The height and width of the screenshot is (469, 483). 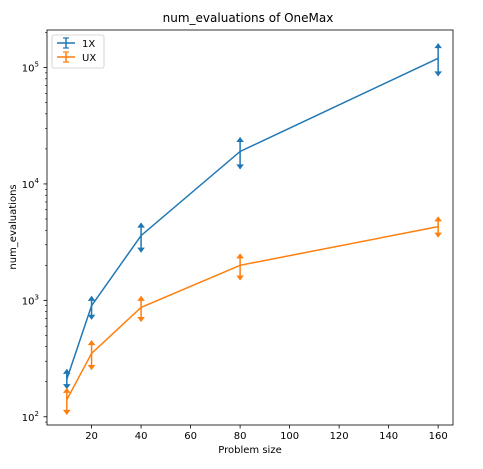 I want to click on legend: 1X UX, so click(x=78, y=51).